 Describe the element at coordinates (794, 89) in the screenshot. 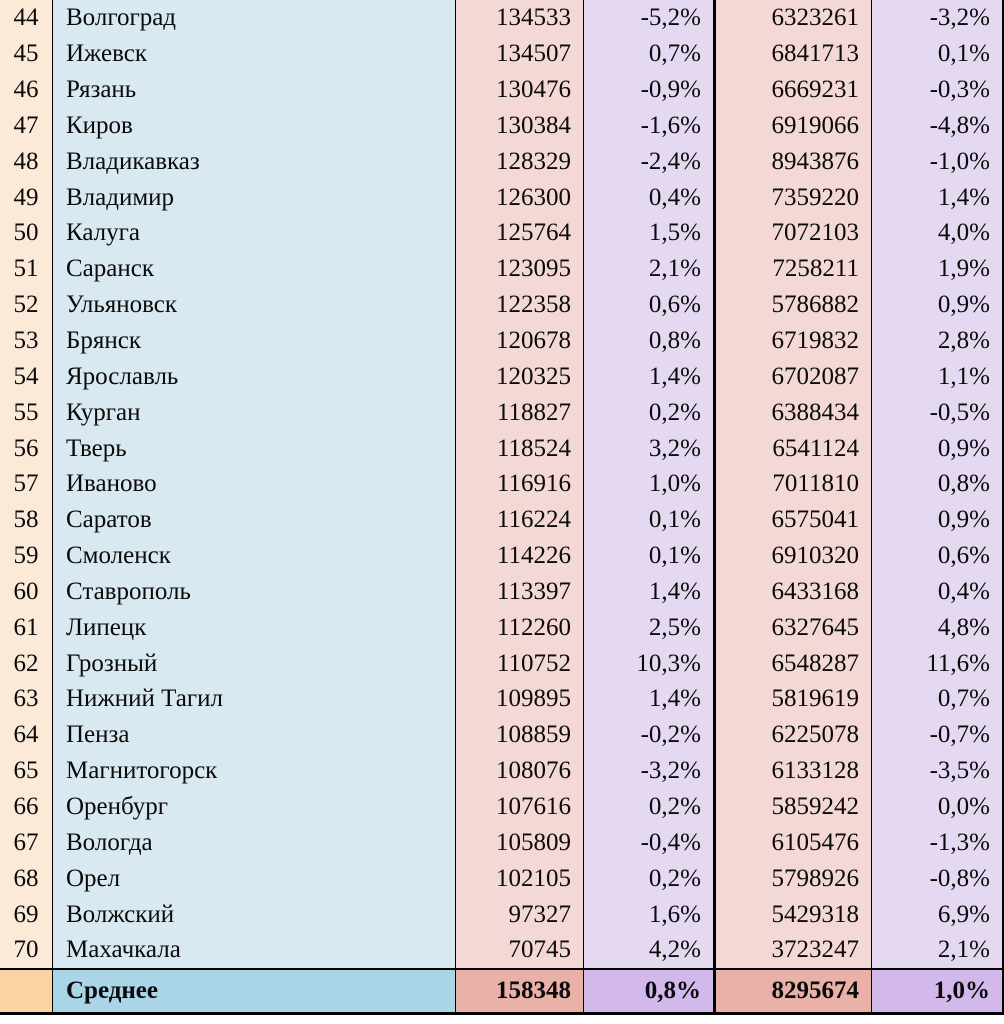

I see `cell-value-b: 6669231` at that location.